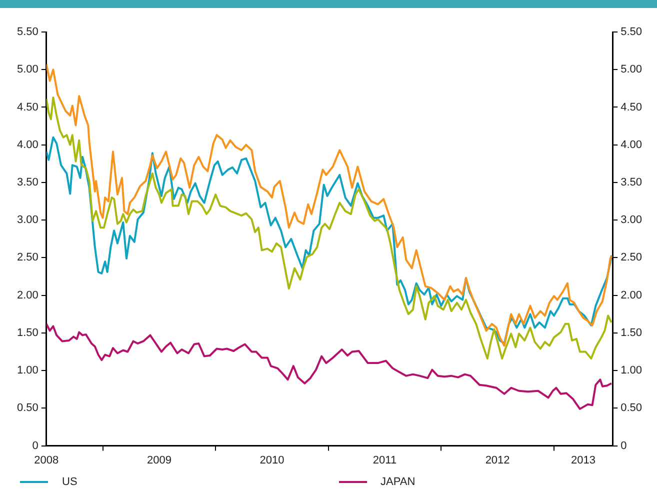 The height and width of the screenshot is (494, 657). Describe the element at coordinates (623, 446) in the screenshot. I see `y2-tick-label: 0` at that location.